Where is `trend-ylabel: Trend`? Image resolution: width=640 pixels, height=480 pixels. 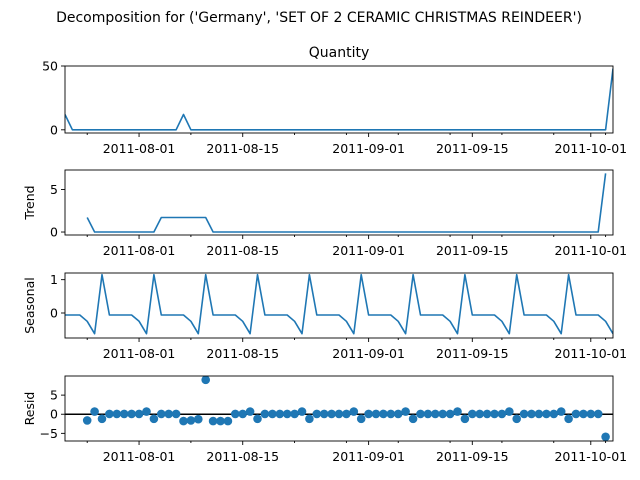 trend-ylabel: Trend is located at coordinates (29, 202).